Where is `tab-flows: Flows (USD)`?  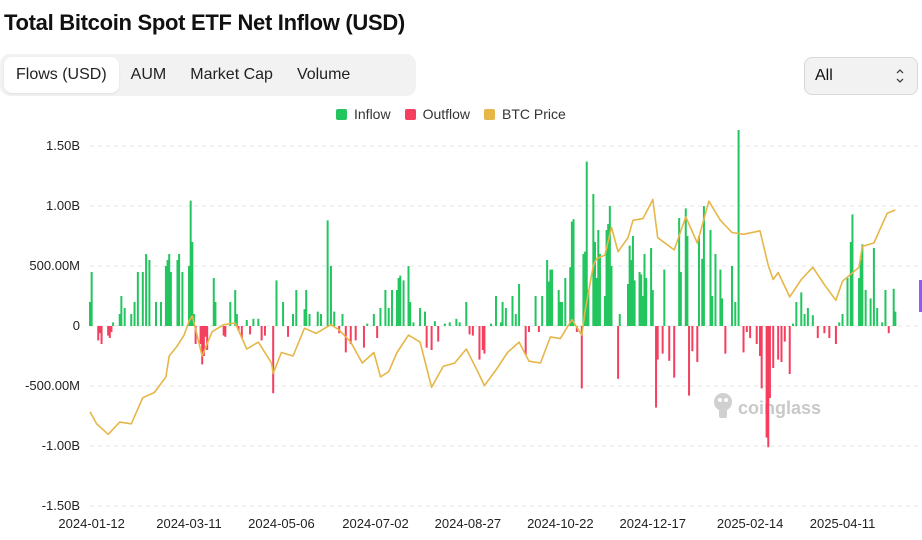
tab-flows: Flows (USD) is located at coordinates (61, 75).